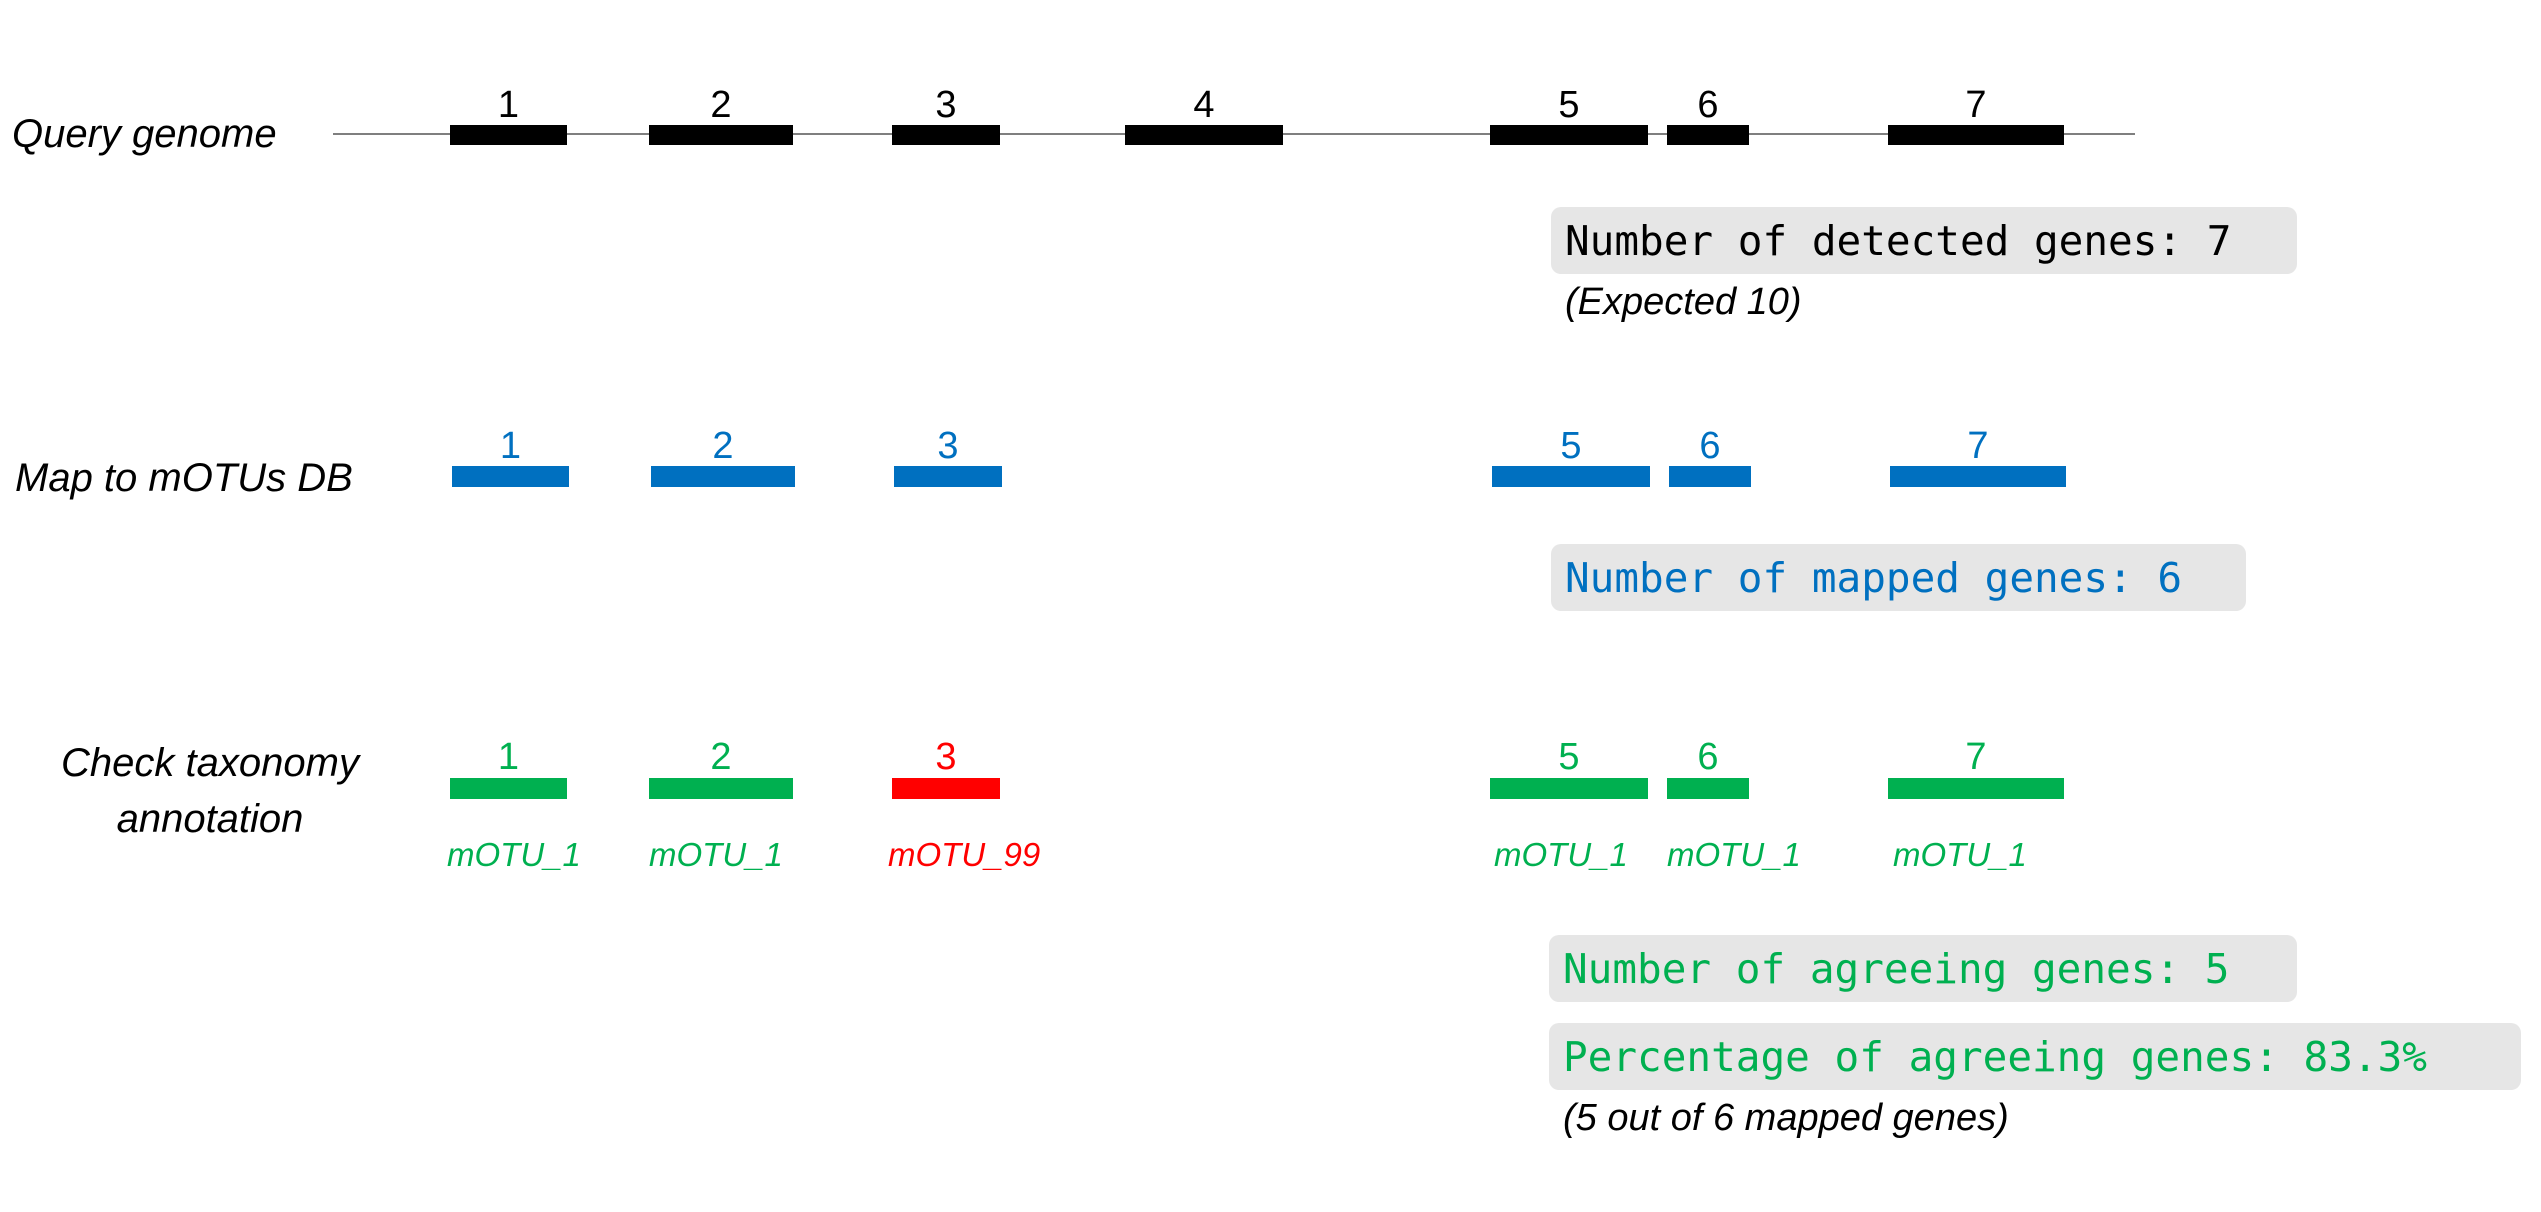 This screenshot has width=2541, height=1212. I want to click on query-gene-5-bar, so click(1569, 135).